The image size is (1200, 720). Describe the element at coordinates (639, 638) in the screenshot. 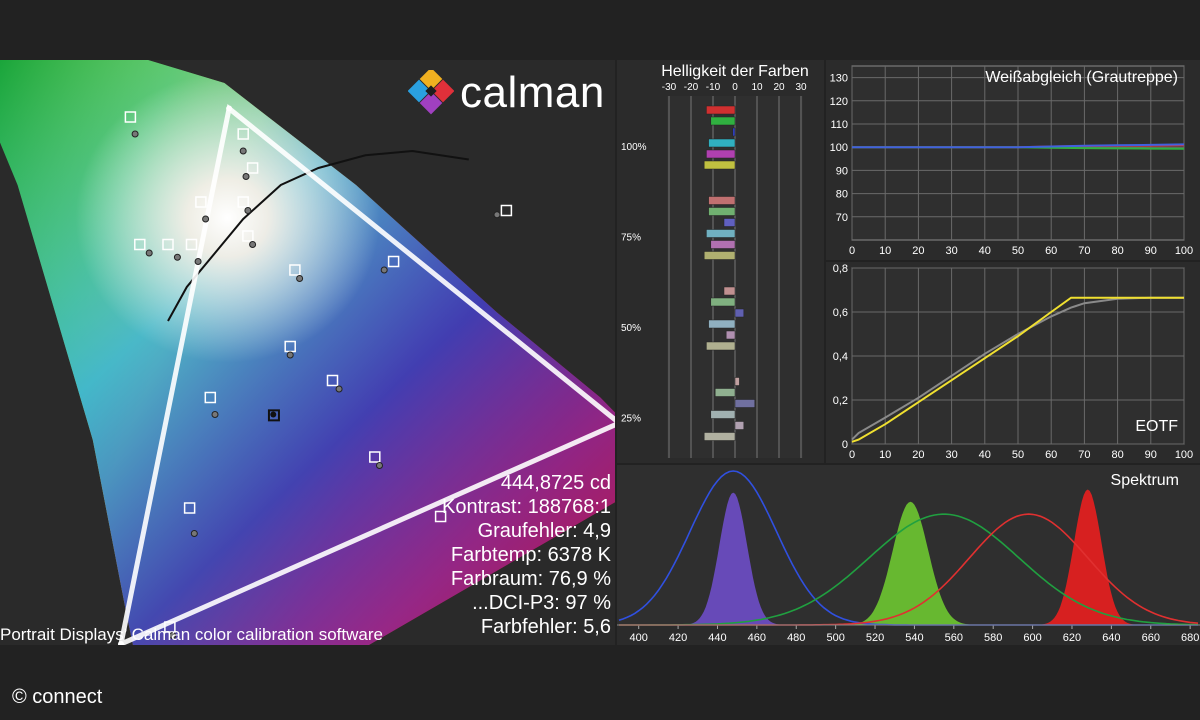

I see `spectrum-x-tick-label: 400` at that location.